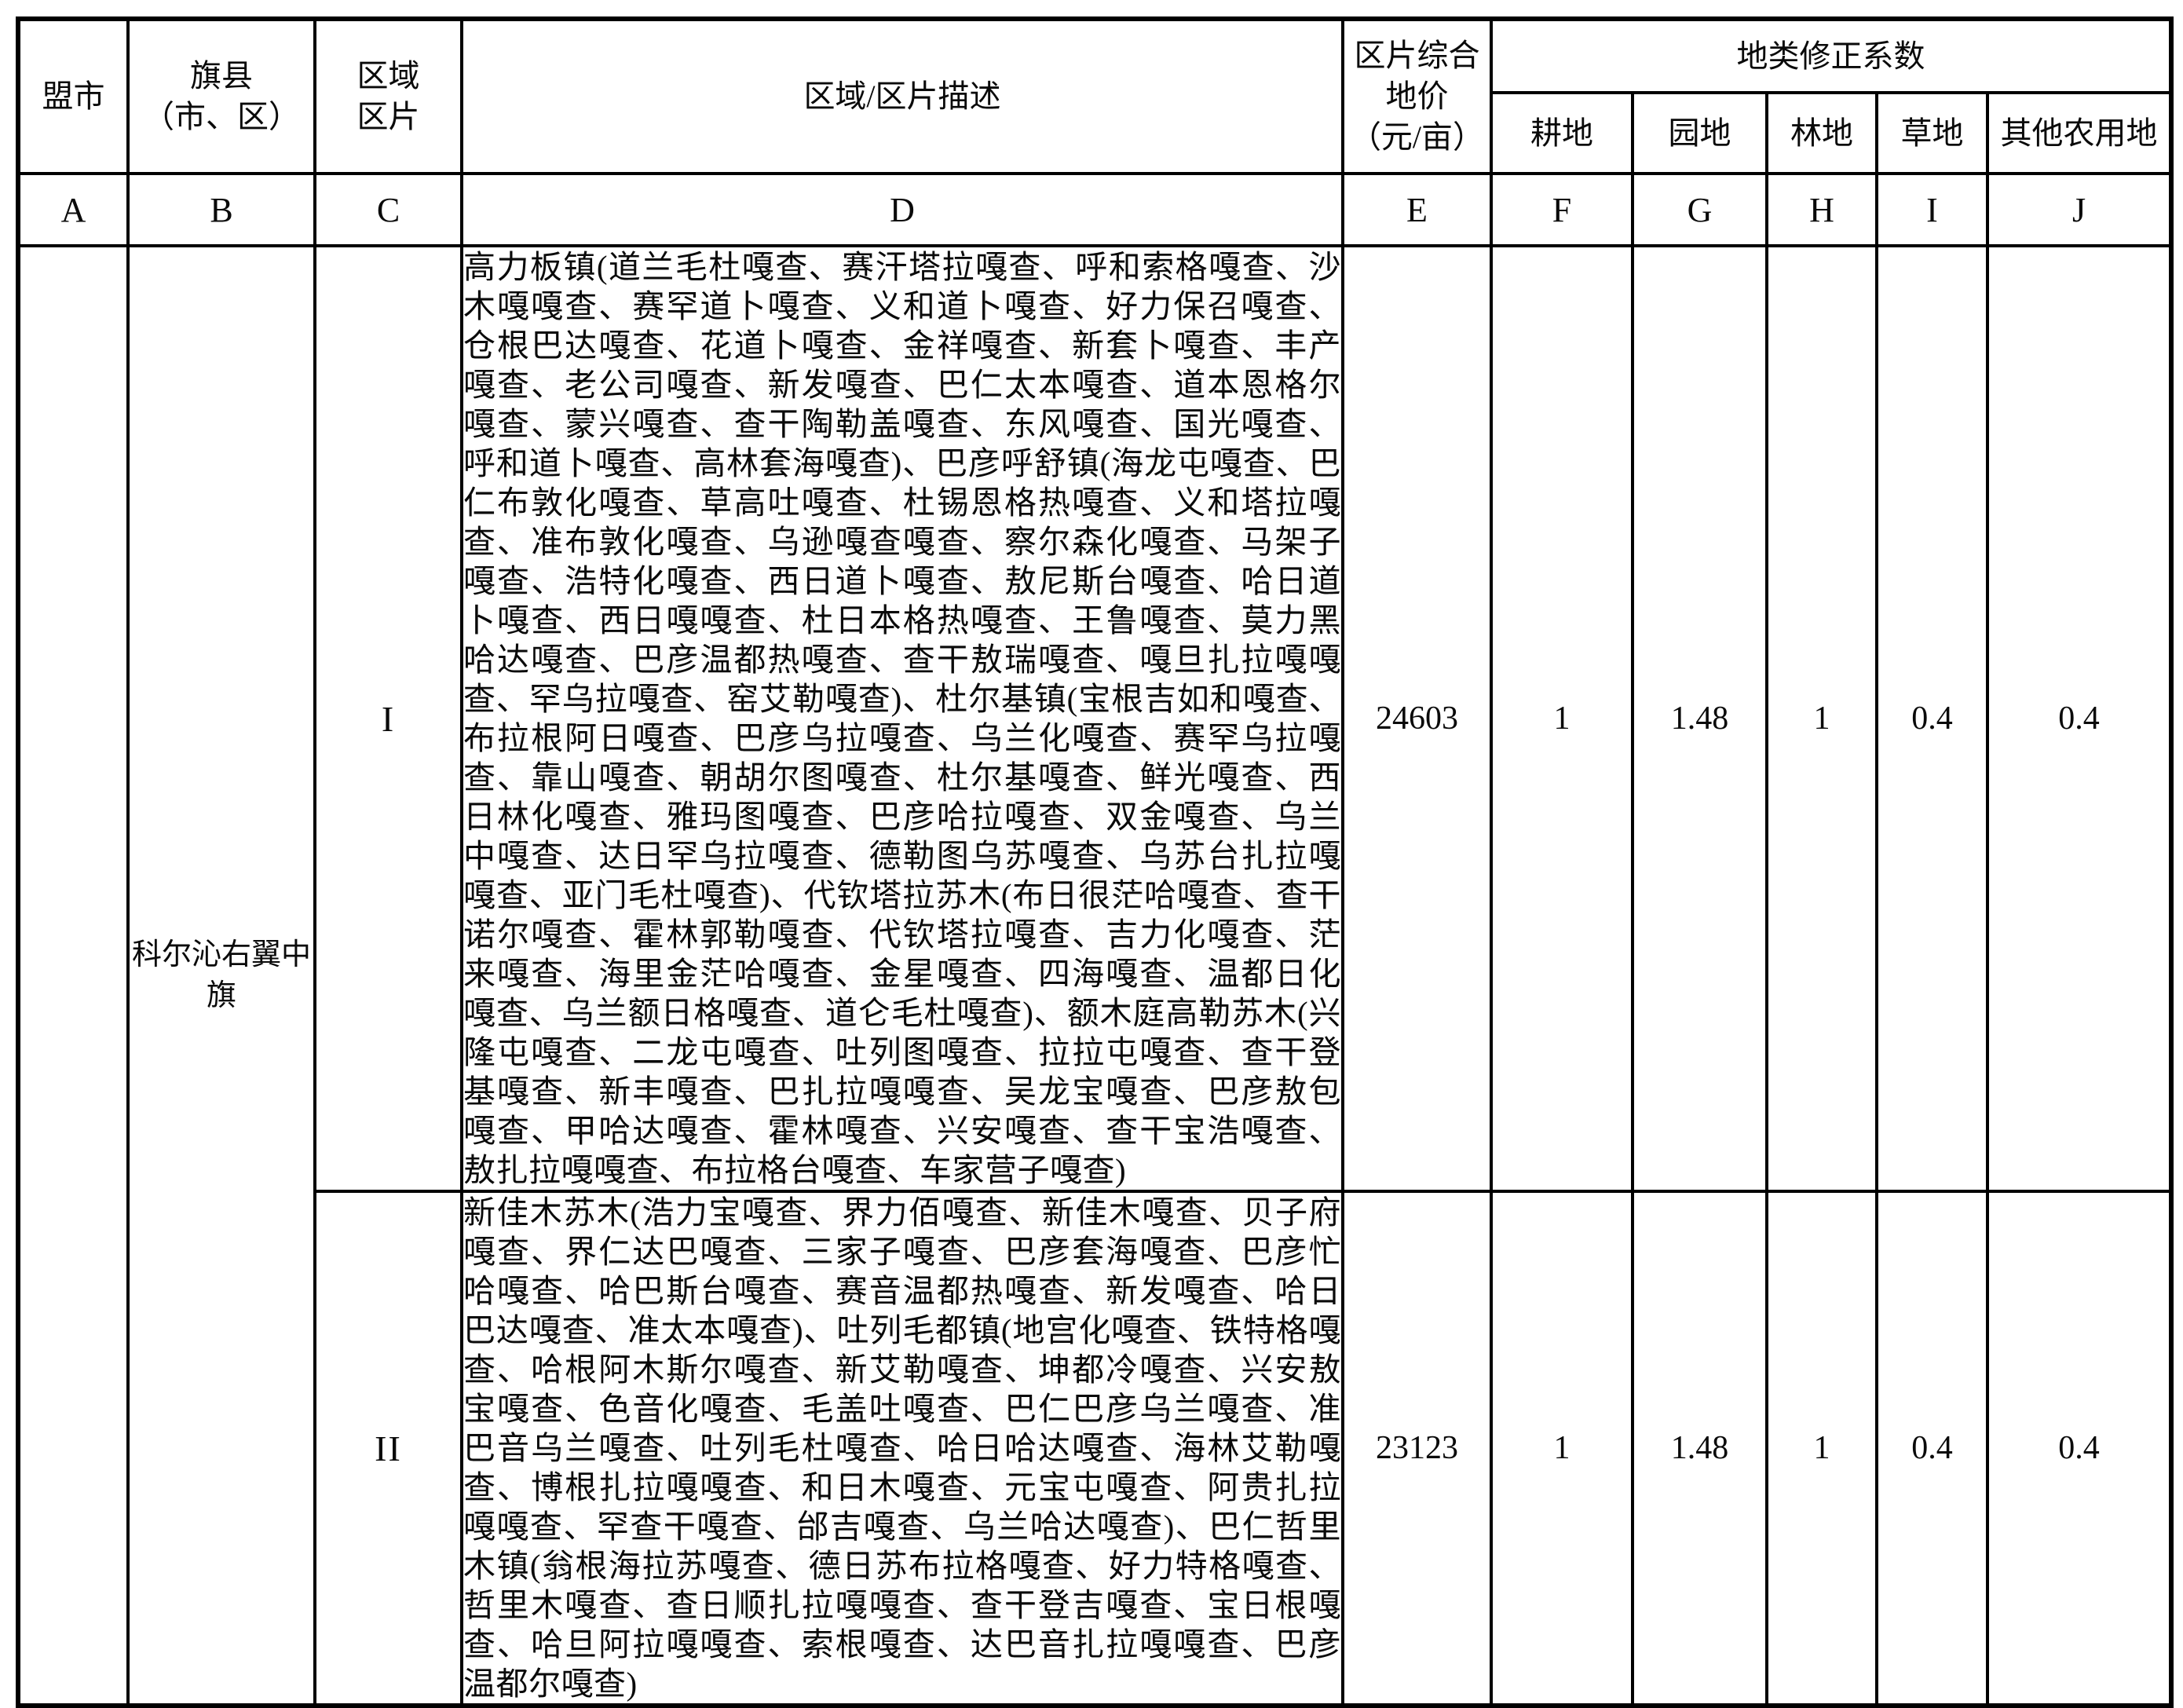 This screenshot has width=2183, height=1708. Describe the element at coordinates (73, 210) in the screenshot. I see `letter-cell-a: A` at that location.